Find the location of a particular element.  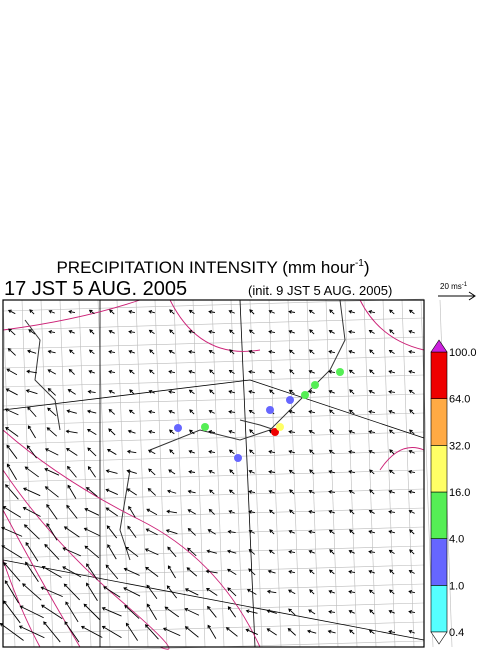

wind-legend-arrow is located at coordinates (457, 296).